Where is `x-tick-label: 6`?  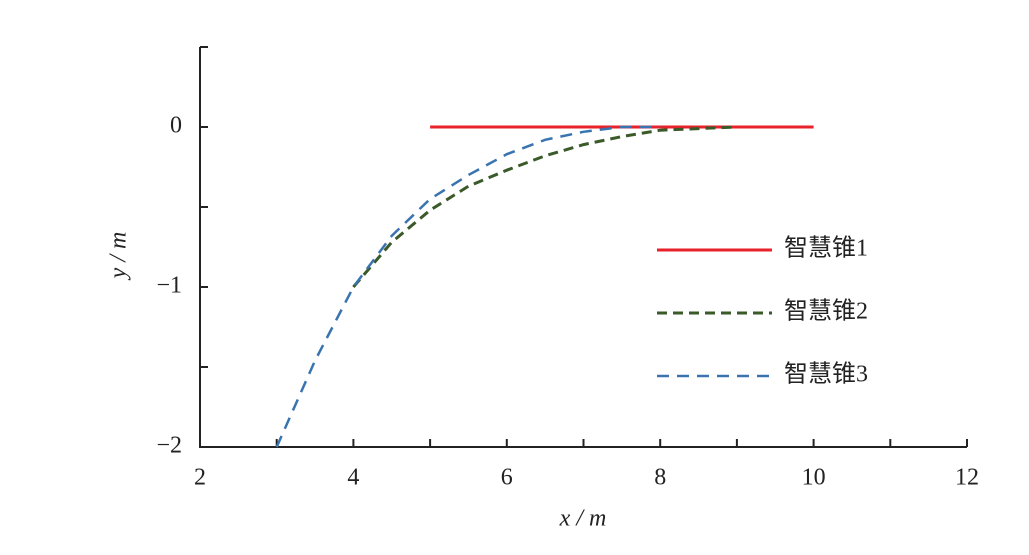 x-tick-label: 6 is located at coordinates (507, 478).